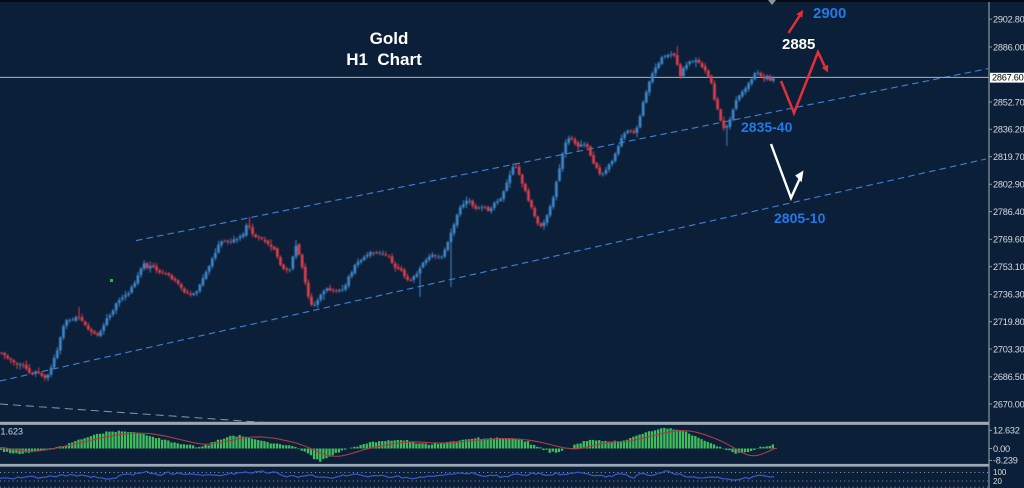  Describe the element at coordinates (767, 127) in the screenshot. I see `svg-text: 2835-40` at that location.